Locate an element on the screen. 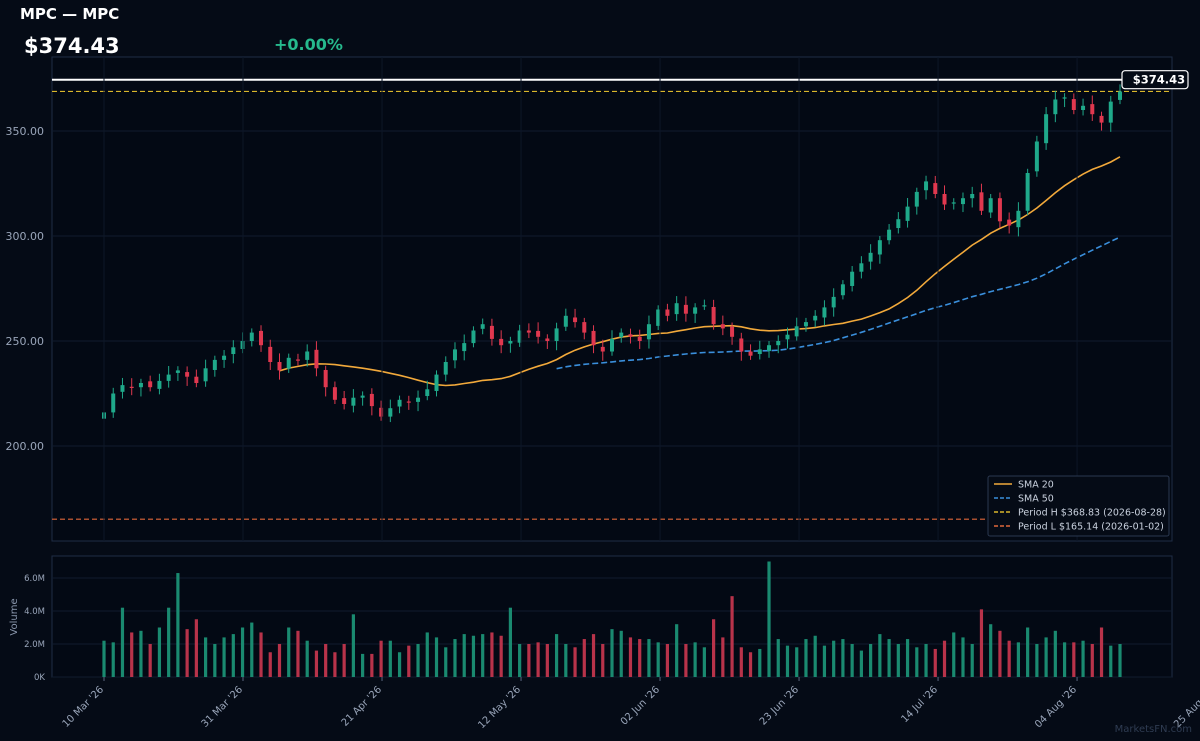 Image resolution: width=1200 pixels, height=741 pixels. x-tick-label: 10 Mar '26 is located at coordinates (84, 707).